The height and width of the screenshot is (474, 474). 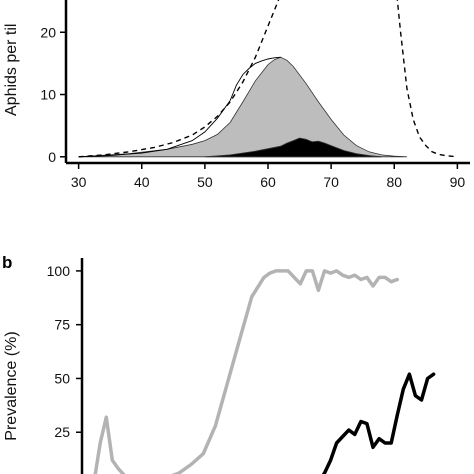 What do you see at coordinates (205, 182) in the screenshot?
I see `x-tick-label-50: 50` at bounding box center [205, 182].